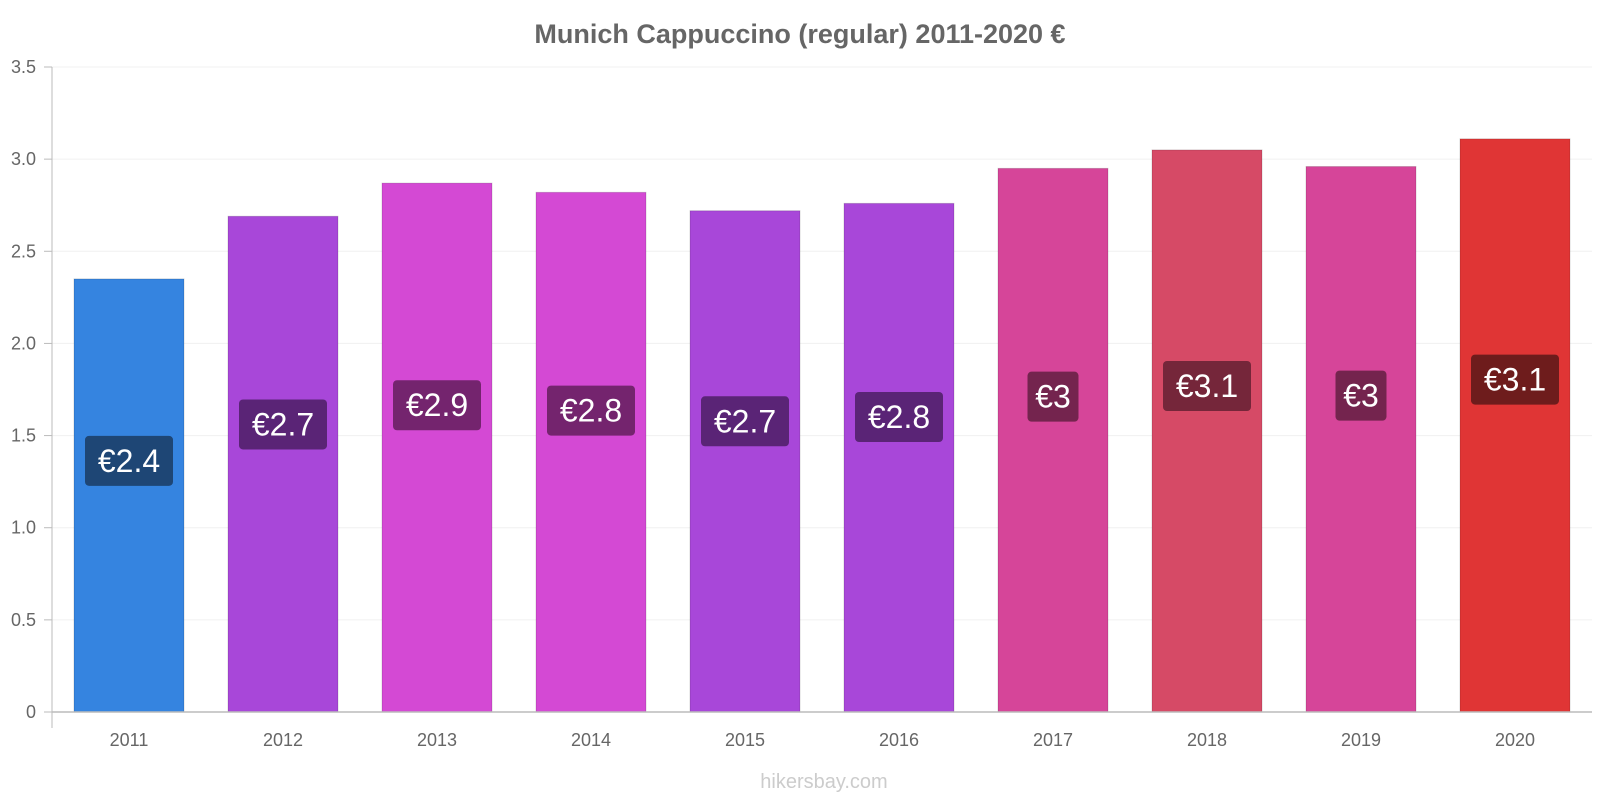  Describe the element at coordinates (283, 464) in the screenshot. I see `bar-2012` at that location.